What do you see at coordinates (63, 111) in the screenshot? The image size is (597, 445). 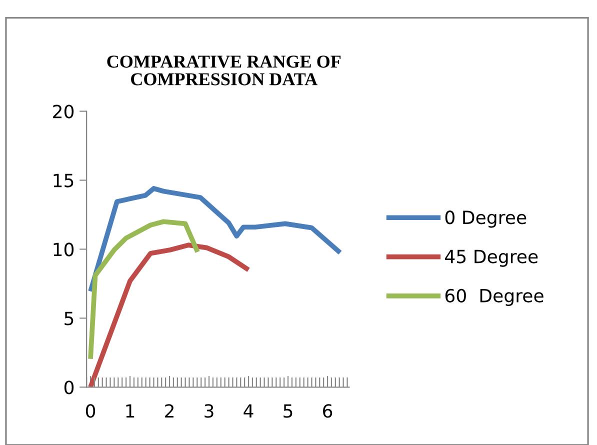 I see `y-tick-label: 20` at bounding box center [63, 111].